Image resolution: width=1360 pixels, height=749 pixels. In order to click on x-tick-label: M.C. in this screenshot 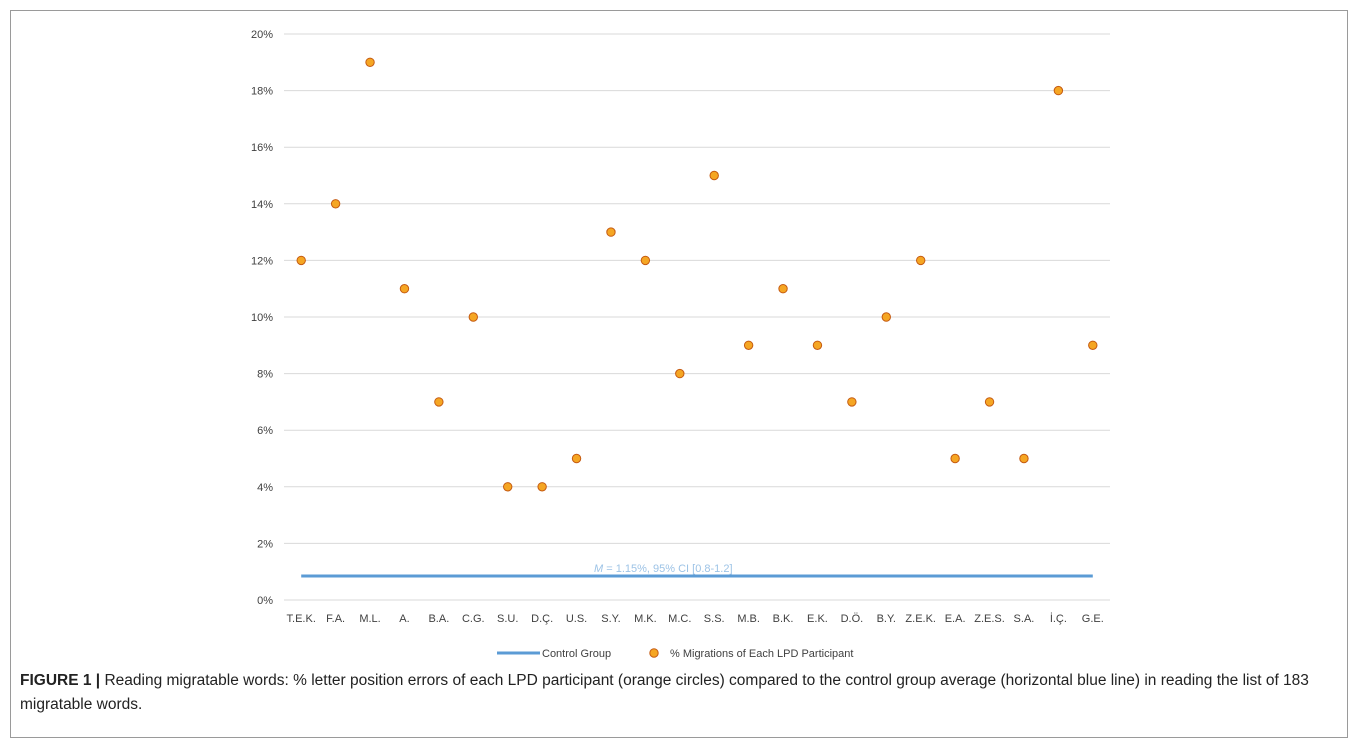, I will do `click(679, 619)`.